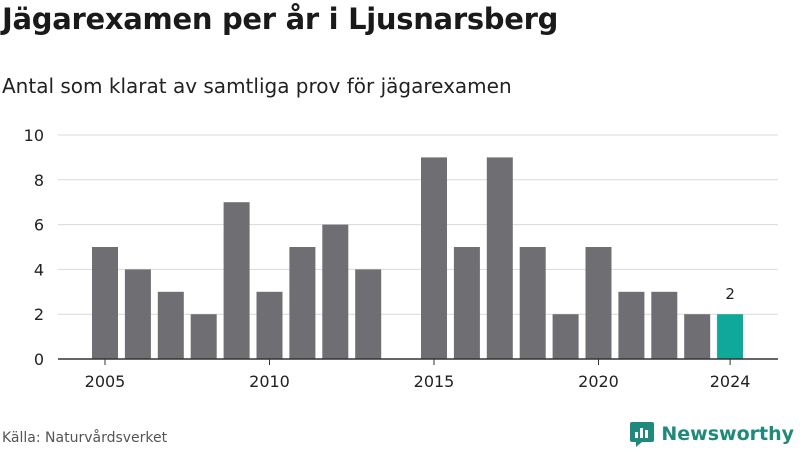  Describe the element at coordinates (34, 135) in the screenshot. I see `y-tick-label: 10` at that location.